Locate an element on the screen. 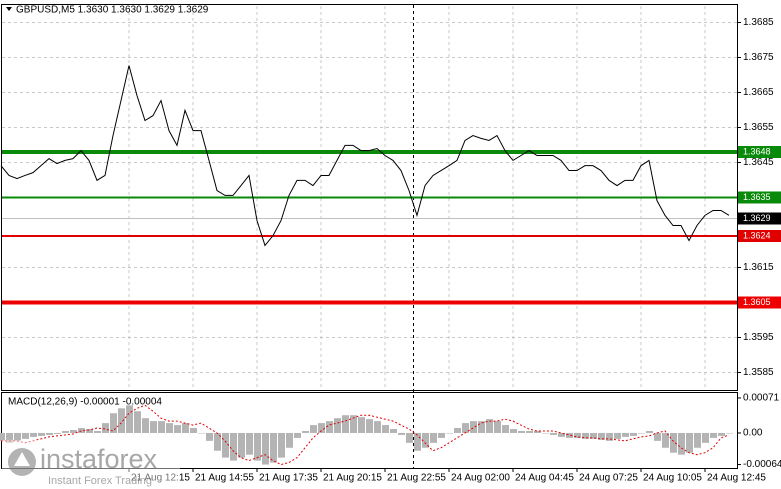  y-tick-label: -0.00064 is located at coordinates (762, 464).